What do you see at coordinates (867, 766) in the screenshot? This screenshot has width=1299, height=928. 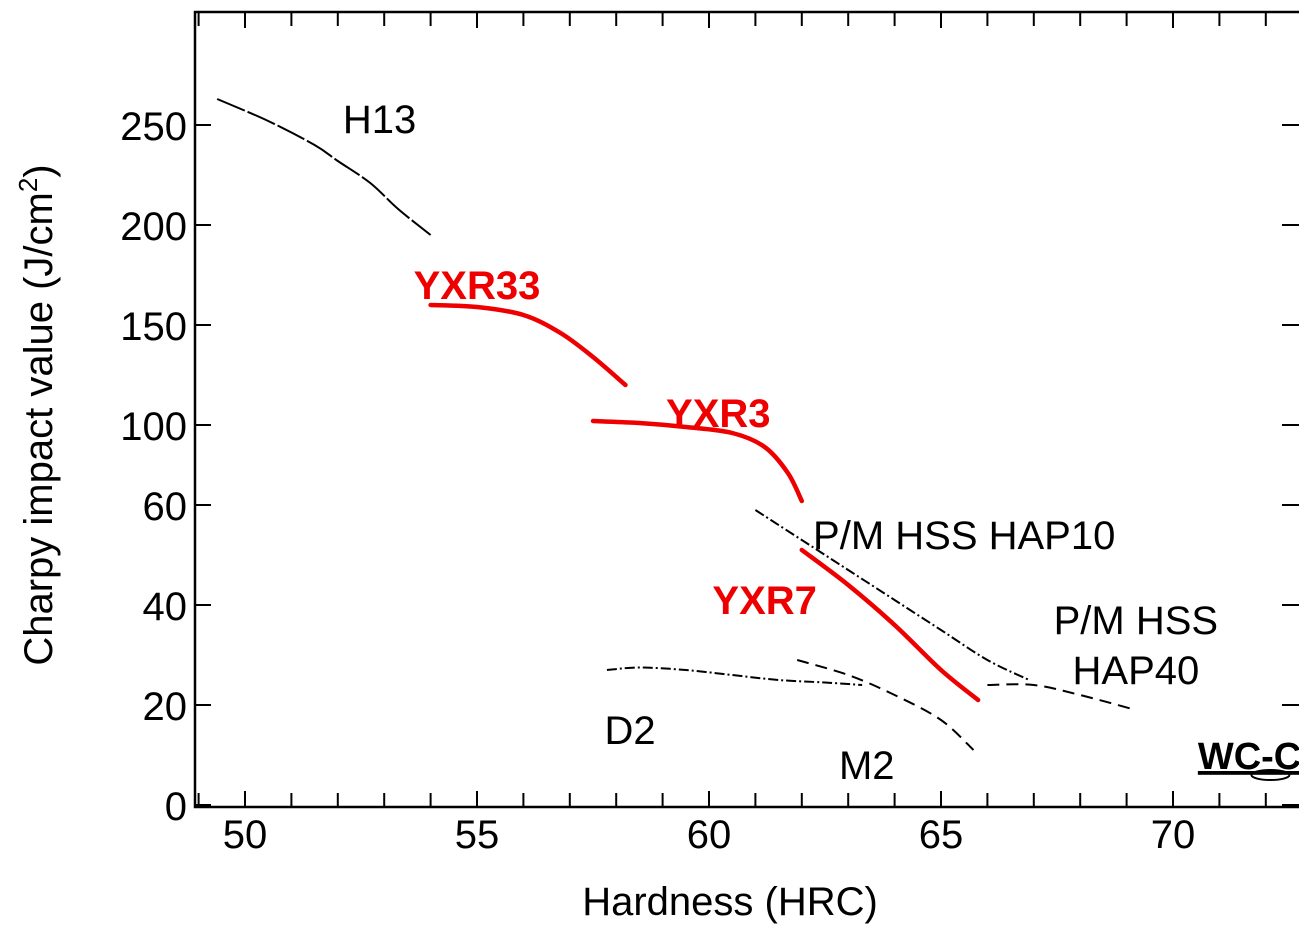 I see `series-label-m2: M2` at bounding box center [867, 766].